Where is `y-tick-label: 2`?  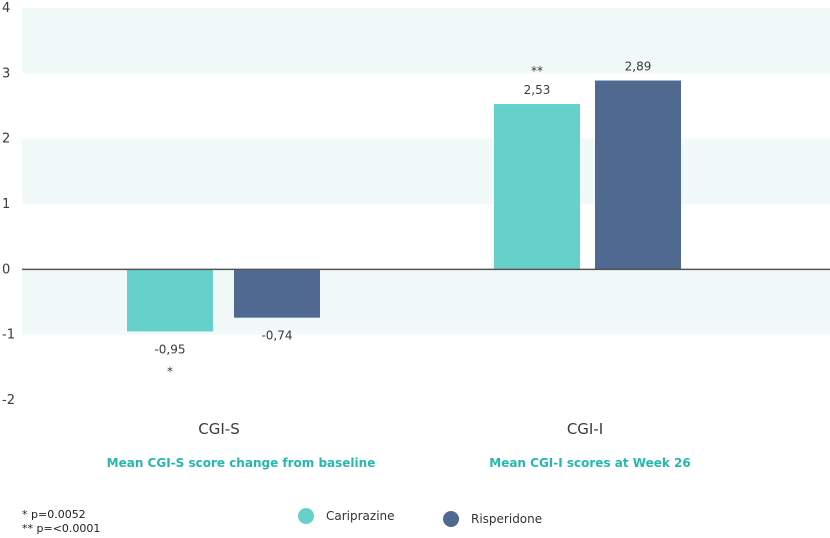
y-tick-label: 2 is located at coordinates (6, 139).